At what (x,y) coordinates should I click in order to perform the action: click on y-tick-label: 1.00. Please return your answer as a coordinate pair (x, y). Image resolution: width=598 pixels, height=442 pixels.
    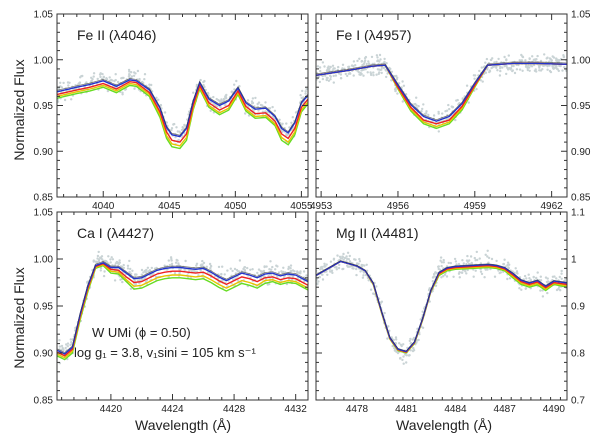
    Looking at the image, I should click on (44, 60).